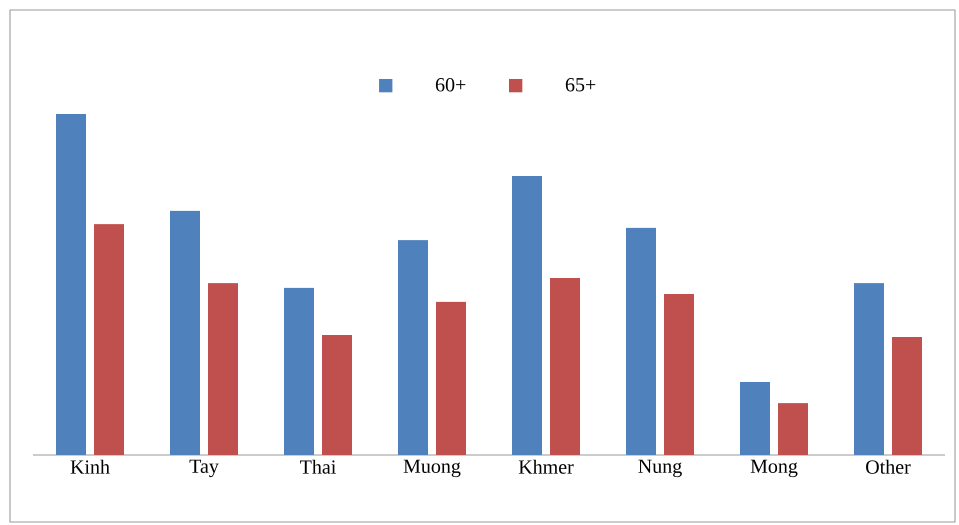 This screenshot has width=959, height=525. What do you see at coordinates (888, 467) in the screenshot?
I see `x-tick-label: Other` at bounding box center [888, 467].